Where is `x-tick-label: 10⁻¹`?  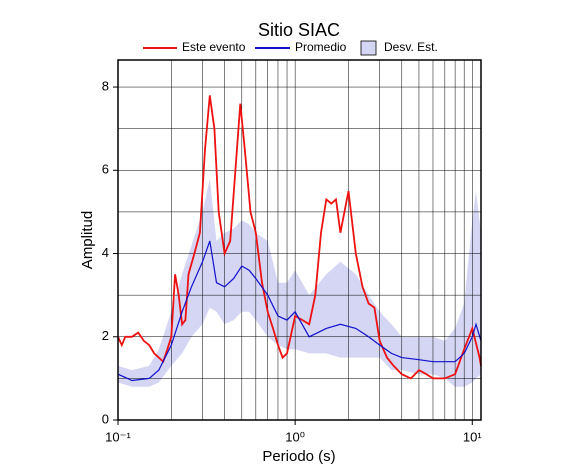 x-tick-label: 10⁻¹ is located at coordinates (118, 436).